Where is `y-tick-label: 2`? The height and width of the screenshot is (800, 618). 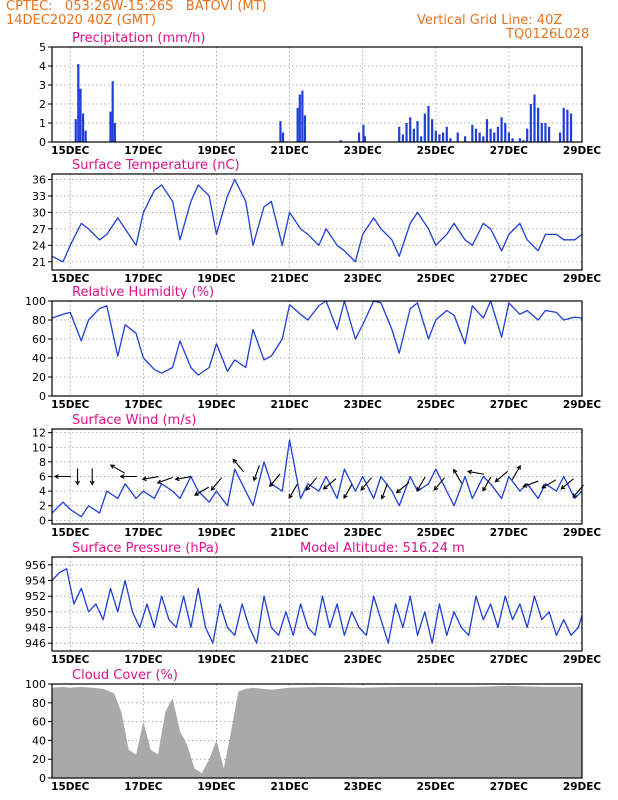
y-tick-label: 2 is located at coordinates (42, 104).